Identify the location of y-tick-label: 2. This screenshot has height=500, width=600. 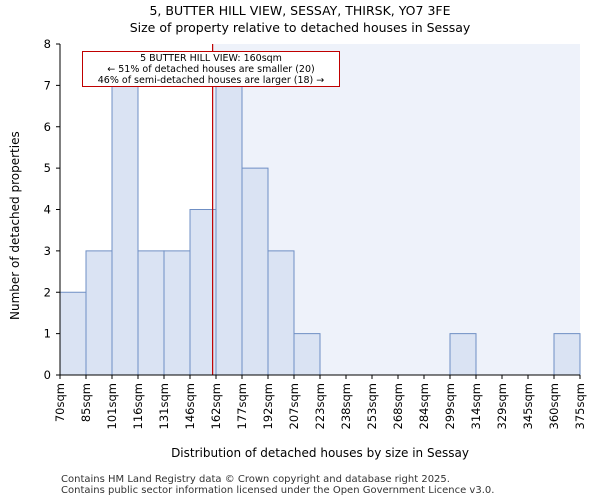
(47, 292).